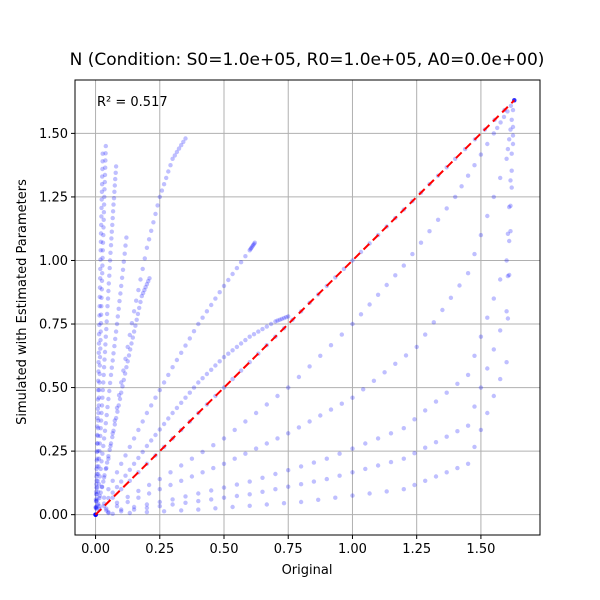 The width and height of the screenshot is (600, 600). I want to click on r-squared-annotation: R² = 0.517, so click(132, 102).